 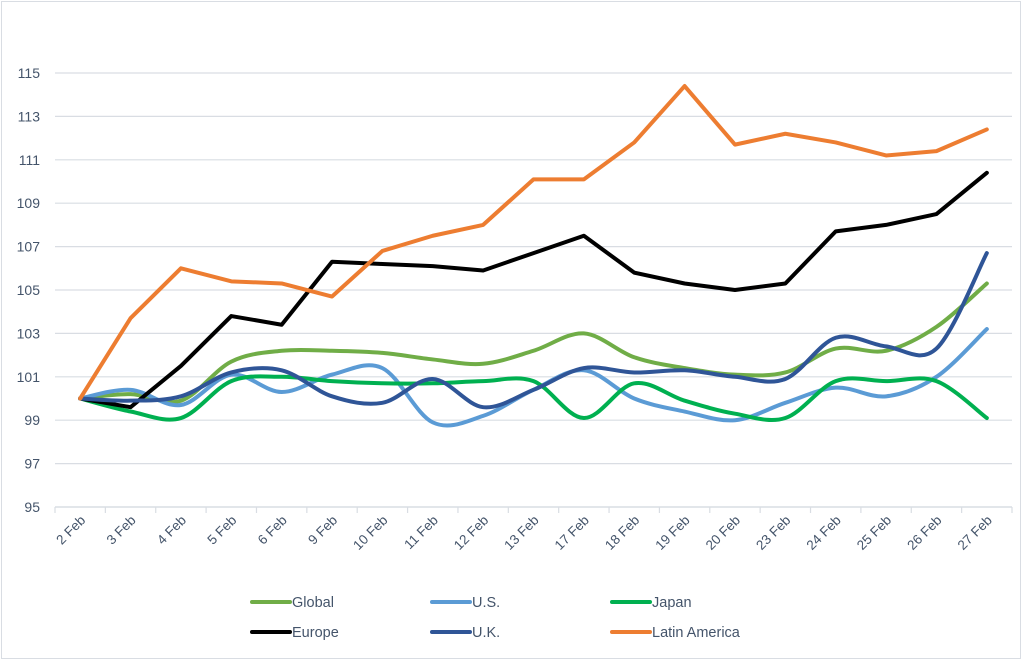 I want to click on x-tick-label: 17 Feb, so click(x=572, y=533).